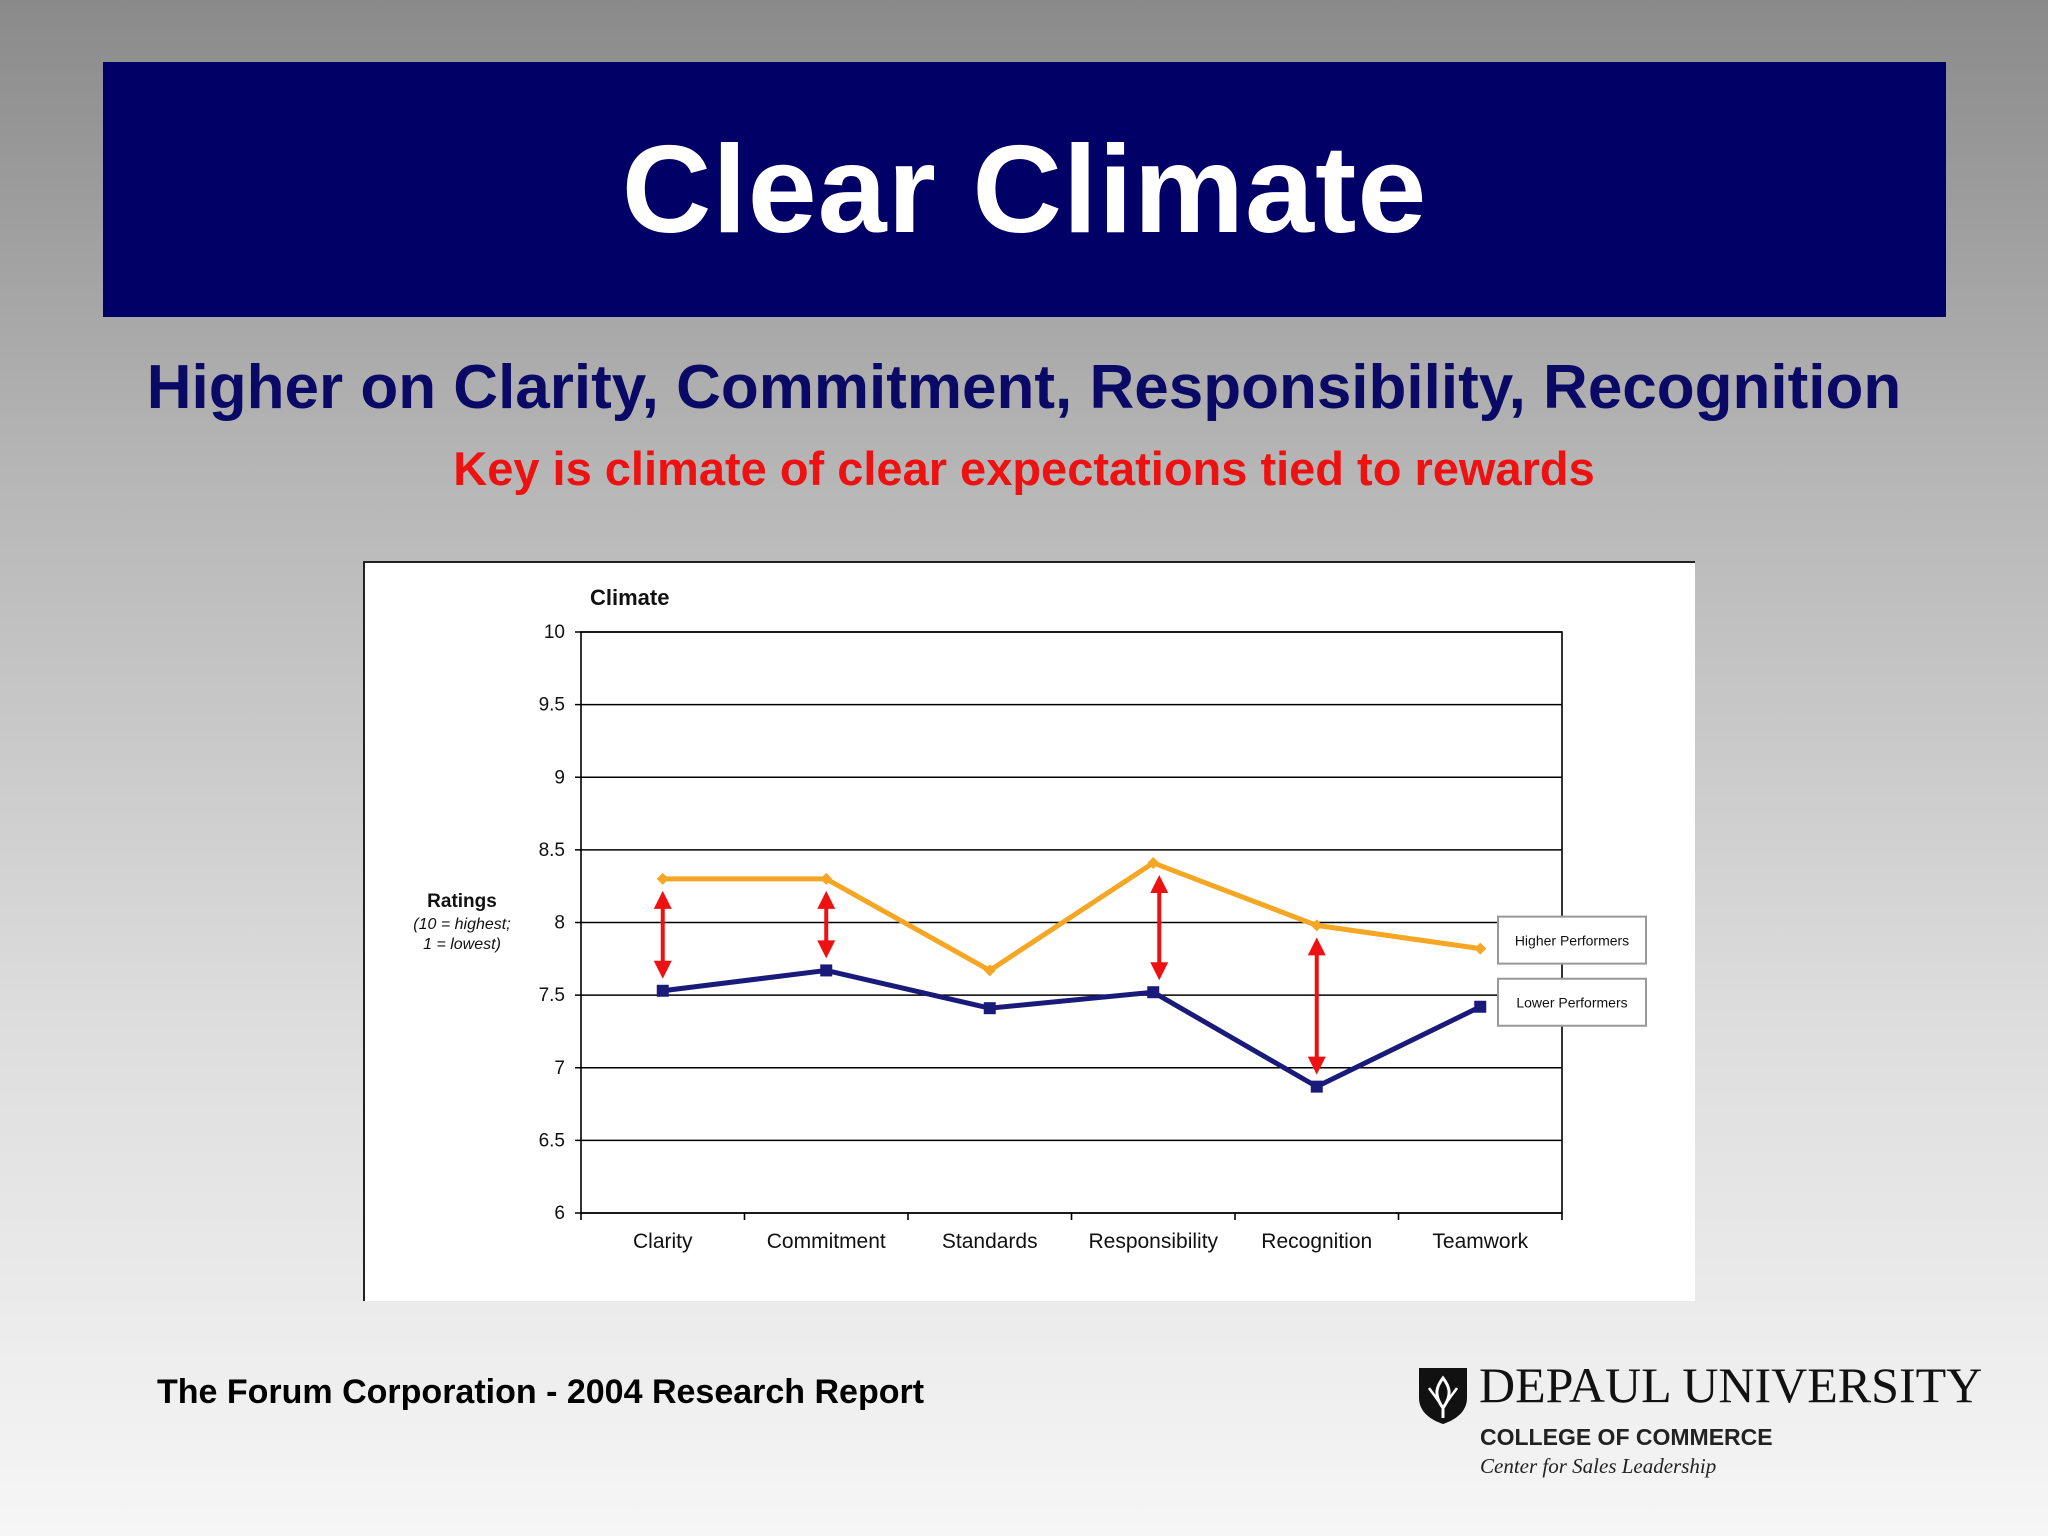 This screenshot has height=1536, width=2048. What do you see at coordinates (462, 901) in the screenshot?
I see `y-axis-label: Ratings` at bounding box center [462, 901].